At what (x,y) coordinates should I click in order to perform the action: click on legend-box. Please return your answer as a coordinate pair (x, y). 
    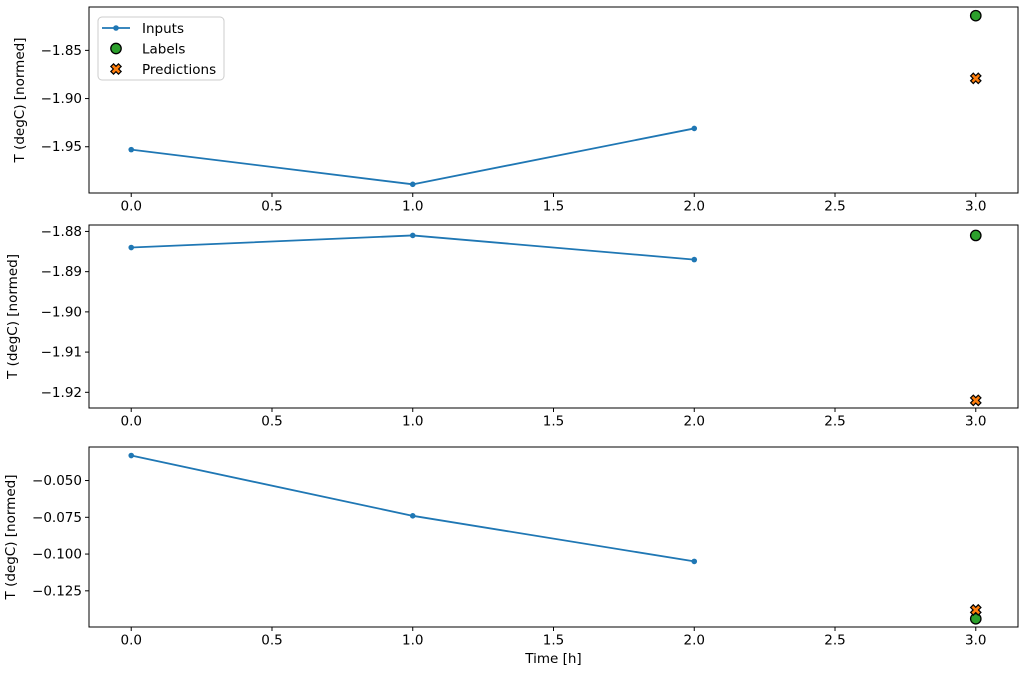
    Looking at the image, I should click on (161, 48).